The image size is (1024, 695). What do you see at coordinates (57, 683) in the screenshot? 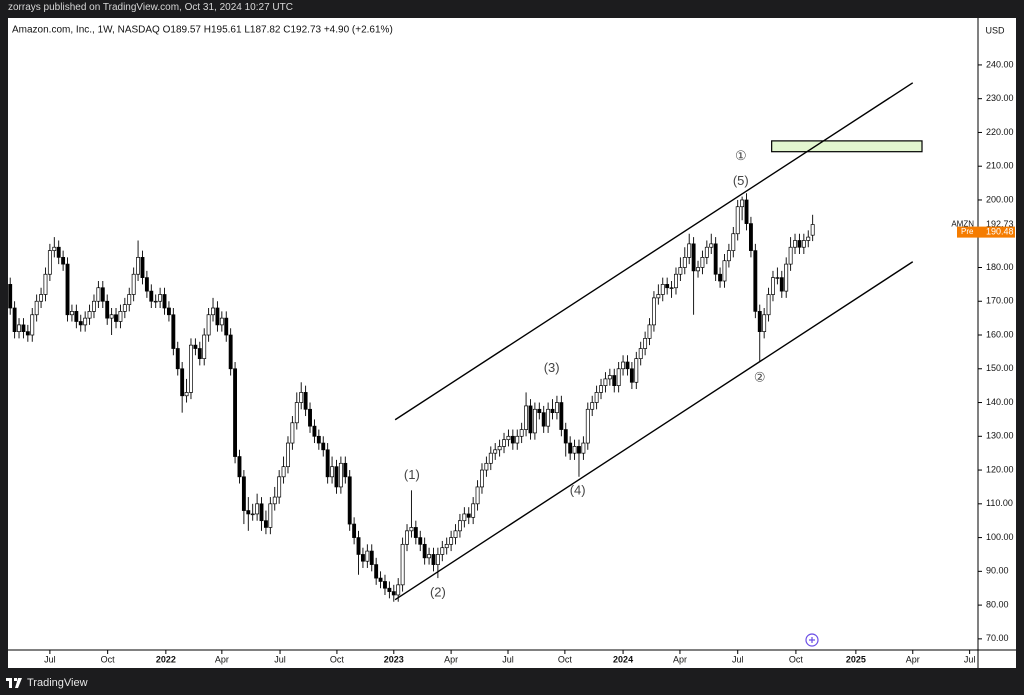
I see `brand: TradingView` at bounding box center [57, 683].